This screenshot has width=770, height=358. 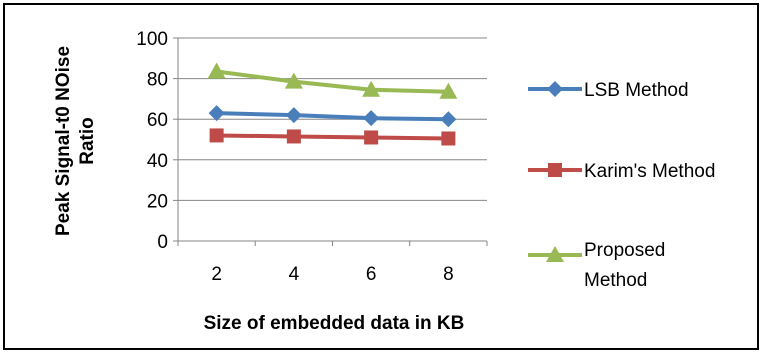 What do you see at coordinates (332, 274) in the screenshot?
I see `x-tick-labels: 2 4 6 8` at bounding box center [332, 274].